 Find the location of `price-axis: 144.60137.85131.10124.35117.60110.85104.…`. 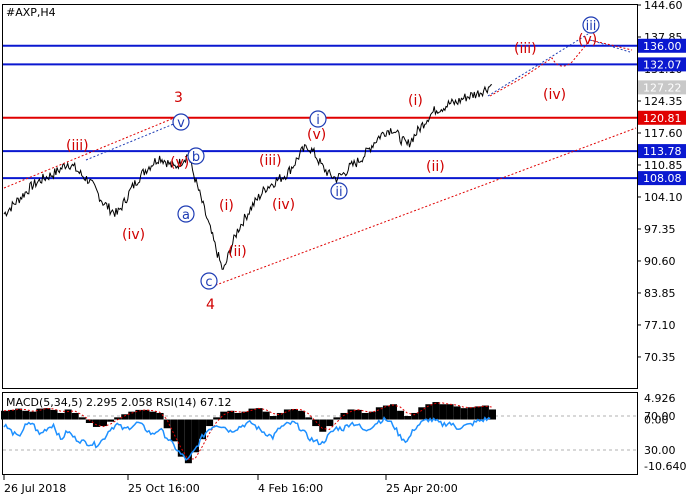

price-axis: 144.60137.85131.10124.35117.60110.85104.… is located at coordinates (660, 182).